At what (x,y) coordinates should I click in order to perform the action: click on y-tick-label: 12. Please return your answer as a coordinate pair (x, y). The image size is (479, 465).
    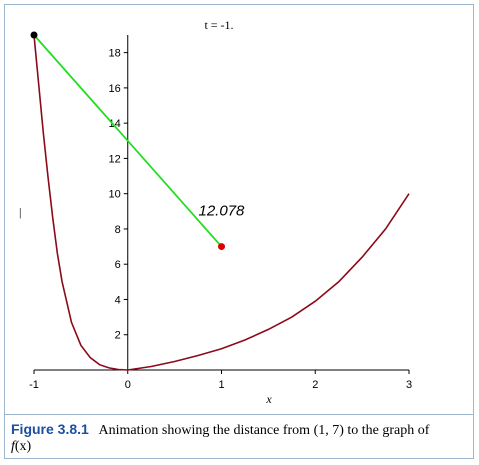
    Looking at the image, I should click on (115, 159).